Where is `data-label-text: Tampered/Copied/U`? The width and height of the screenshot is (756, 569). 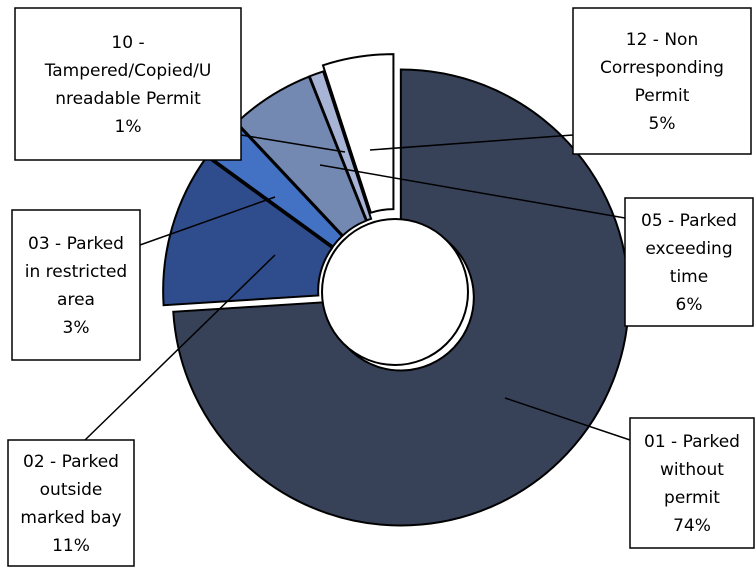 data-label-text: Tampered/Copied/U is located at coordinates (128, 71).